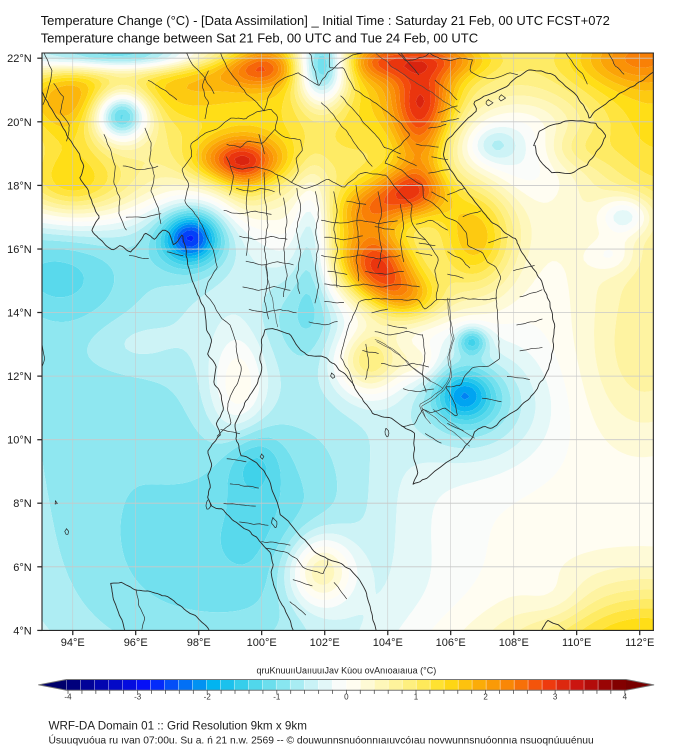 The image size is (676, 756). Describe the element at coordinates (19, 59) in the screenshot. I see `svg-text: 22°N` at that location.